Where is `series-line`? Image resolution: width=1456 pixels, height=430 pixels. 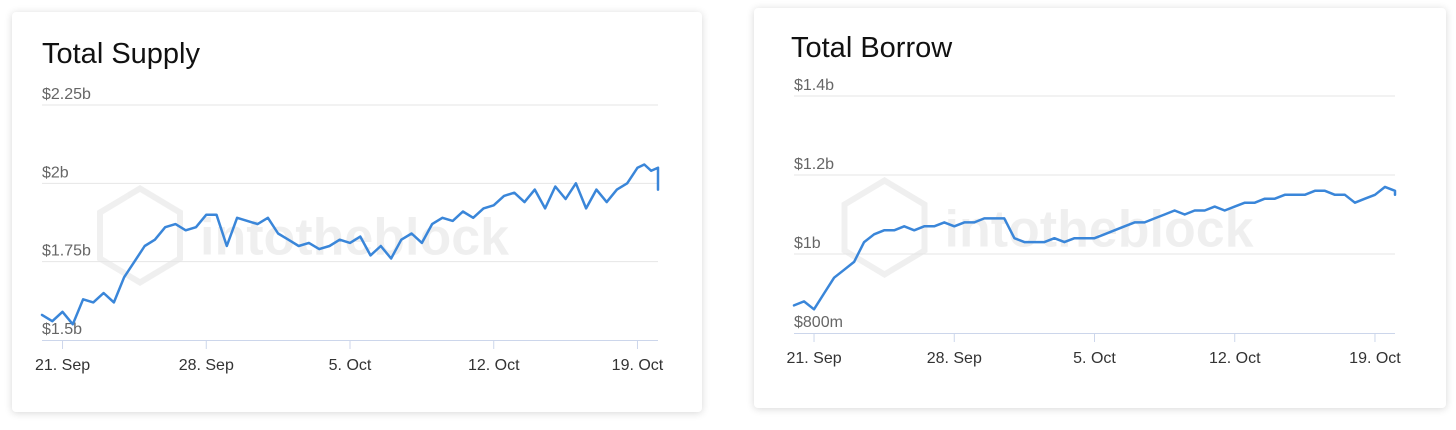
series-line is located at coordinates (1094, 248).